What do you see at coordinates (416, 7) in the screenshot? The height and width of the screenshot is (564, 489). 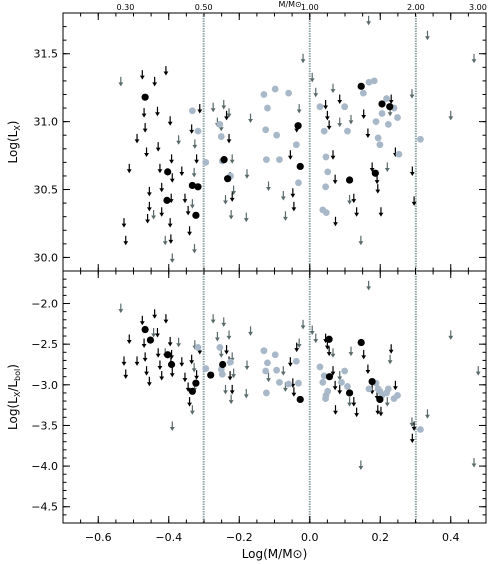 I see `top-tick-label: 2.00` at bounding box center [416, 7].